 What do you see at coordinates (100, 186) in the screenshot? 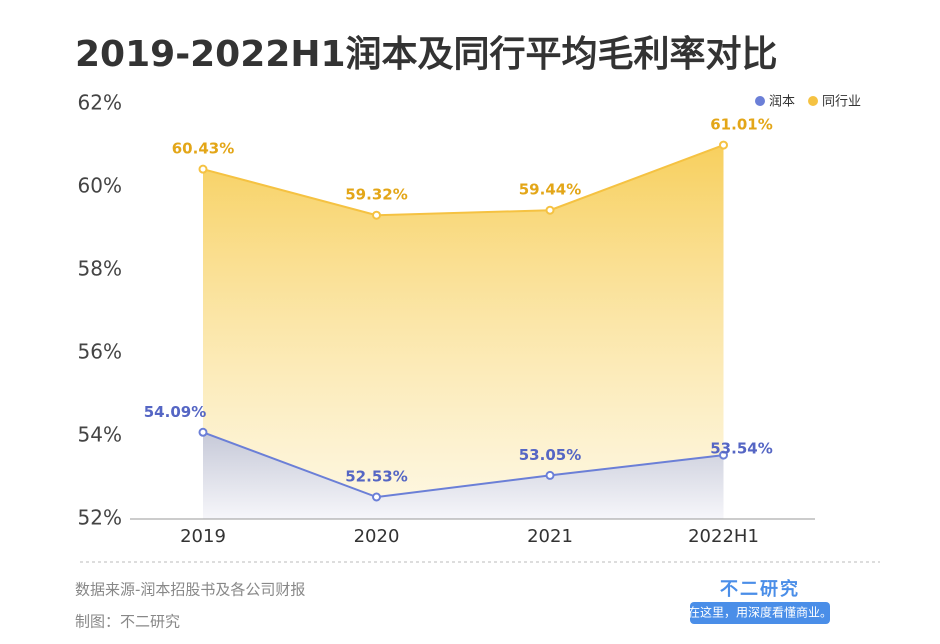
I see `y-tick-label: 60%` at bounding box center [100, 186].